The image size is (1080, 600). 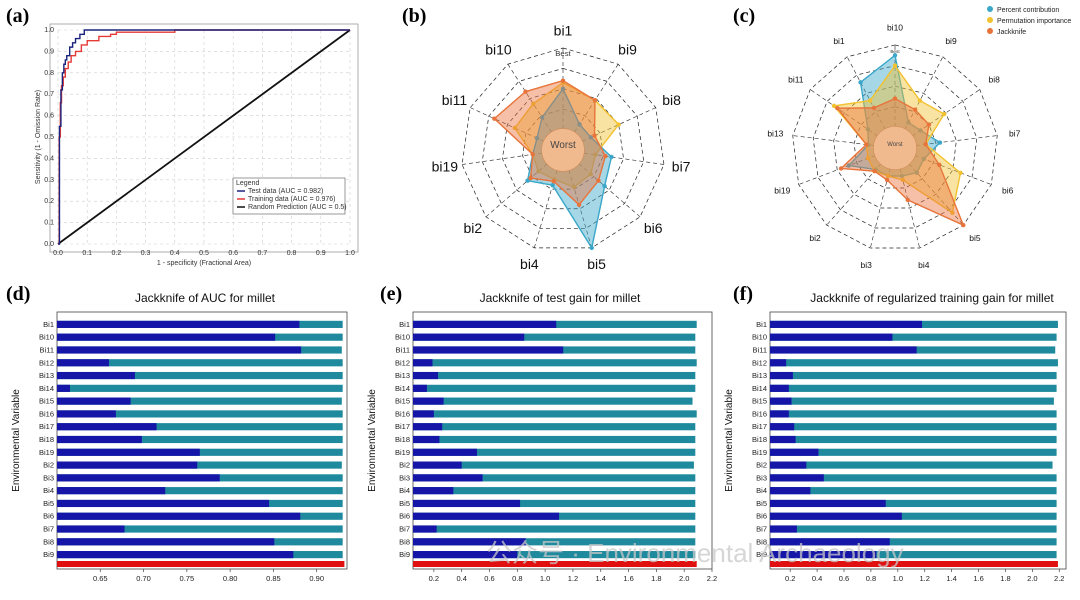 I want to click on category-label: Bi16, so click(x=402, y=413).